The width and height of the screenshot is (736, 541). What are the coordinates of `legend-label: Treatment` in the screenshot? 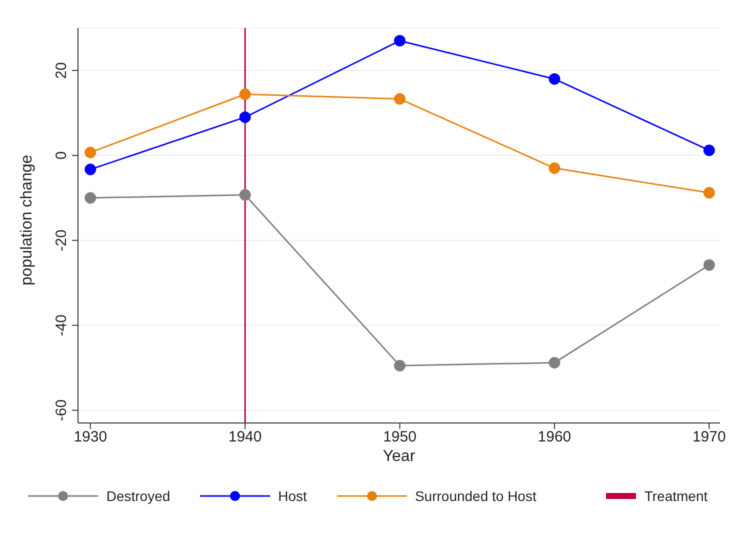 It's located at (676, 496).